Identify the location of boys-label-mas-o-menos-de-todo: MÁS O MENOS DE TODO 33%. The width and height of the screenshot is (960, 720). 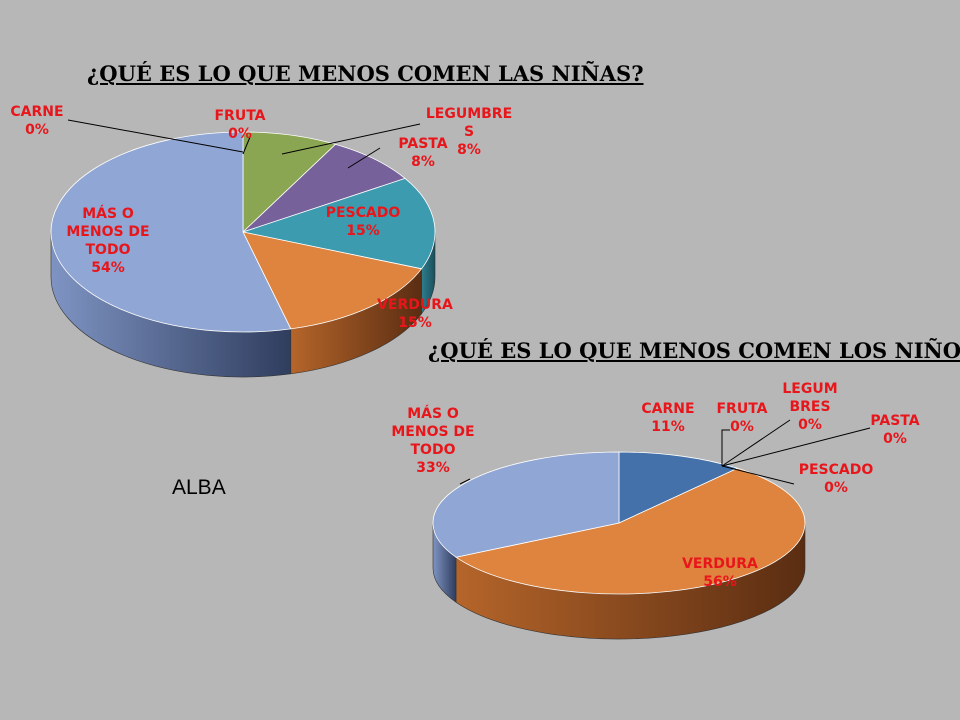
(432, 440).